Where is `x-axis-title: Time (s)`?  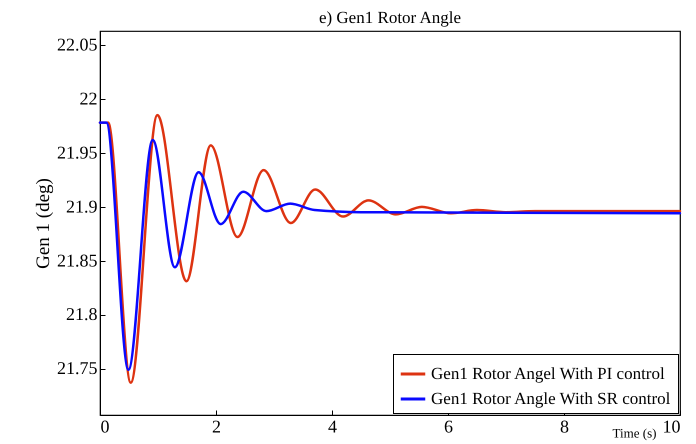 x-axis-title: Time (s) is located at coordinates (634, 433).